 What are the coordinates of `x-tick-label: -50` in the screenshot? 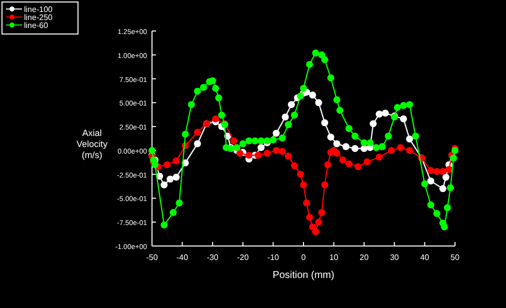 It's located at (152, 257).